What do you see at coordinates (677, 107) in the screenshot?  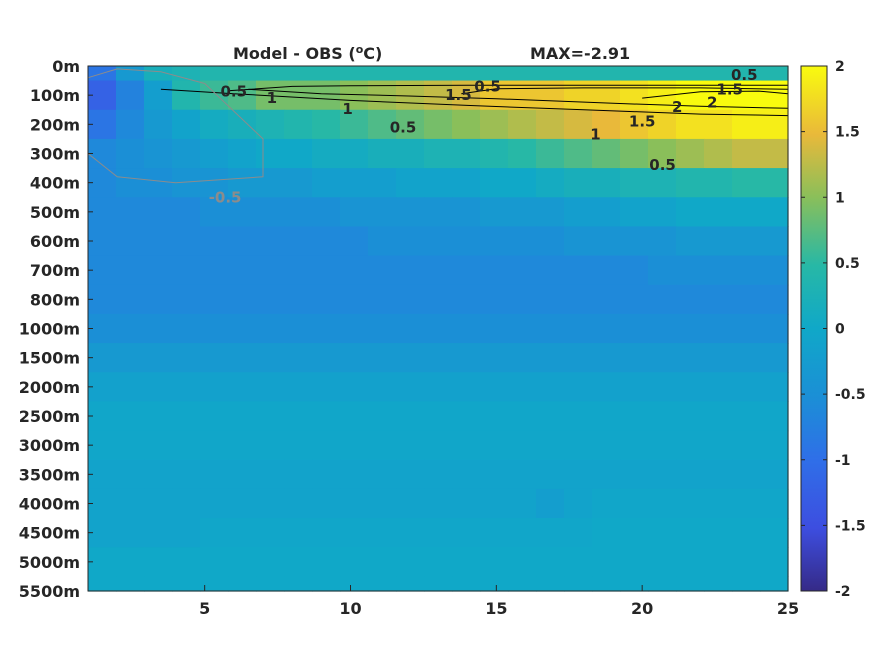 I see `contour-label: 2` at bounding box center [677, 107].